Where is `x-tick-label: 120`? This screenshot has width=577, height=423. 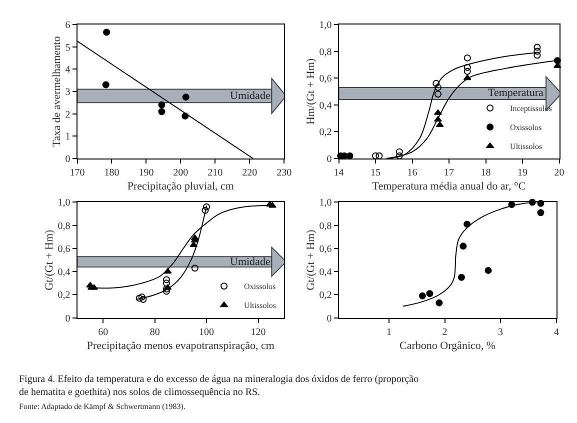
x-tick-label: 120 is located at coordinates (258, 332).